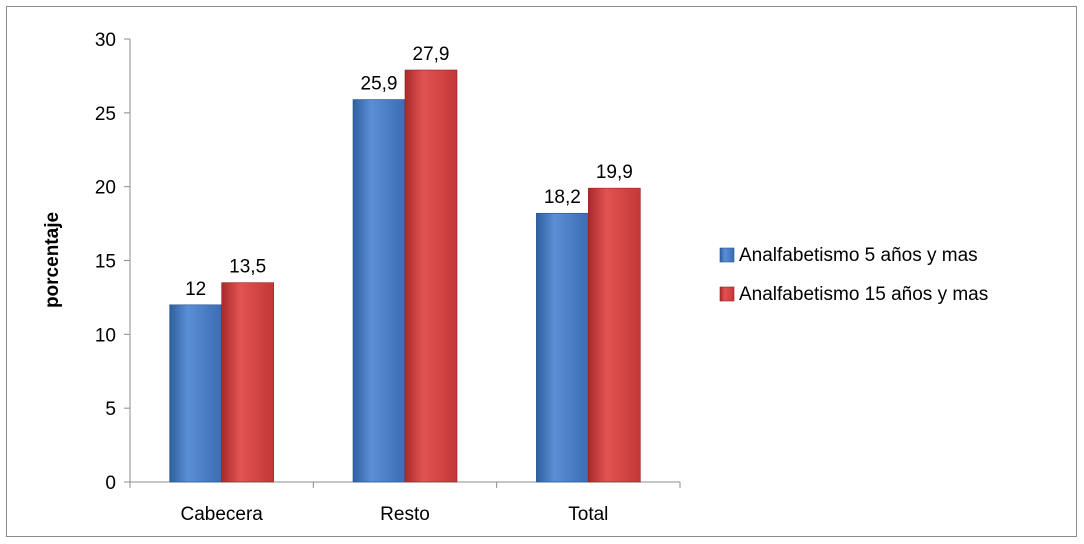 This screenshot has width=1084, height=544. I want to click on y-tick-label: 25, so click(105, 114).